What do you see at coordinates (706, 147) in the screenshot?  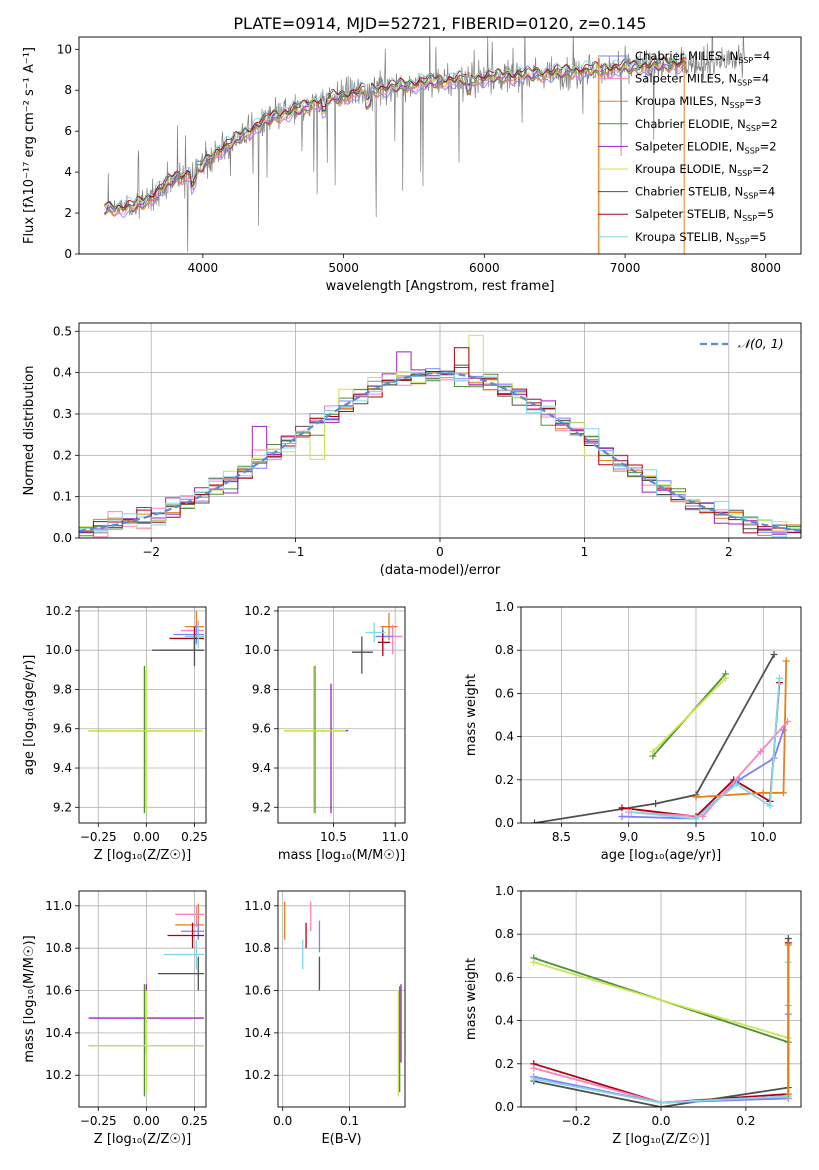 I see `legend-label-salpeter-elodie: Salpeter ELODIE, NSSP=2` at bounding box center [706, 147].